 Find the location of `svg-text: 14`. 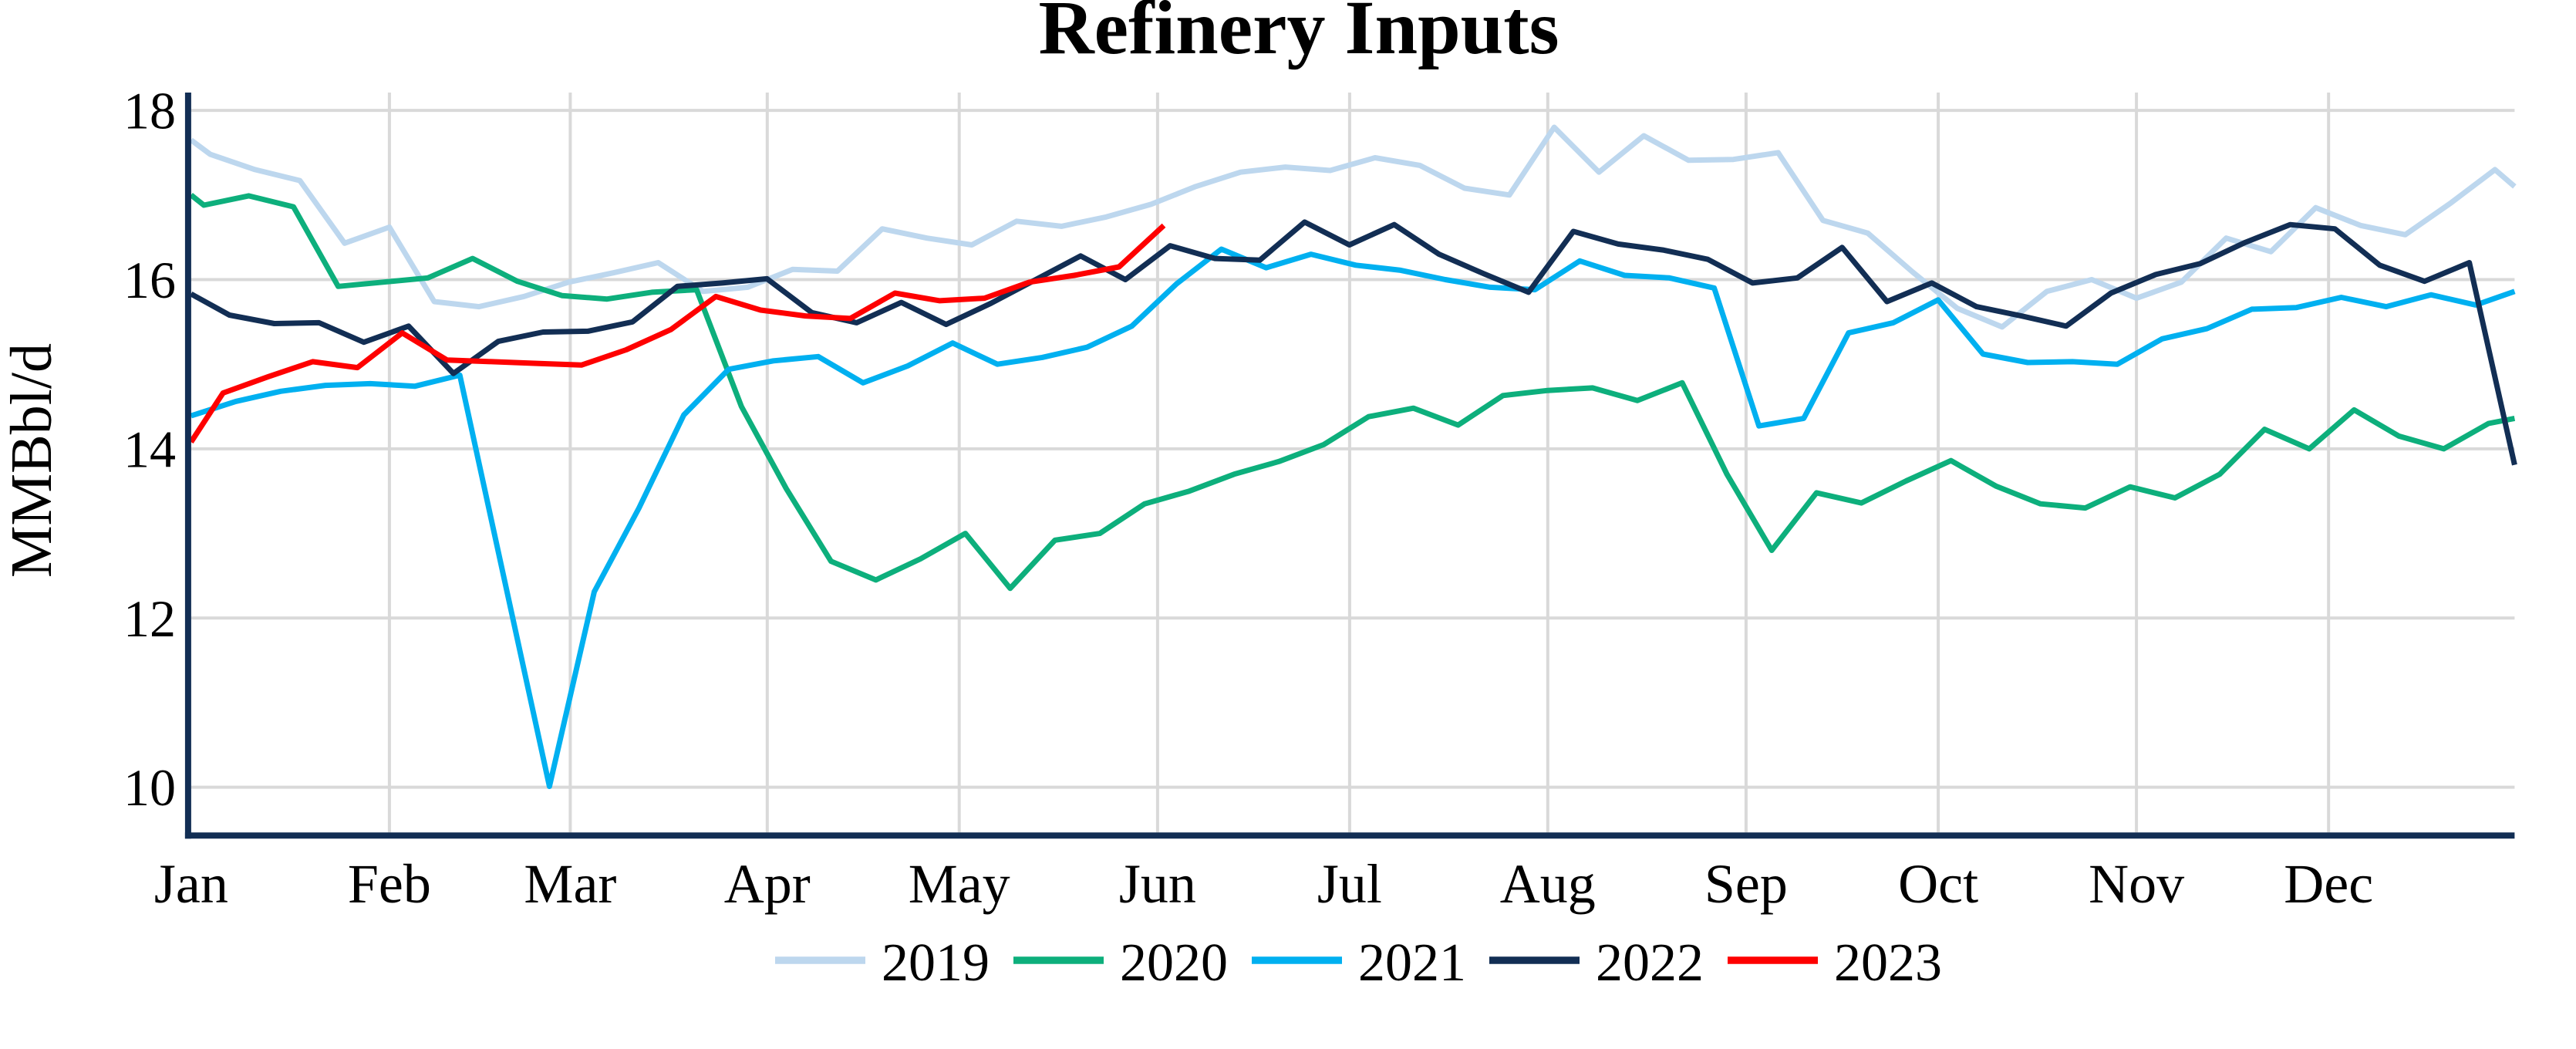

svg-text: 14 is located at coordinates (149, 449).